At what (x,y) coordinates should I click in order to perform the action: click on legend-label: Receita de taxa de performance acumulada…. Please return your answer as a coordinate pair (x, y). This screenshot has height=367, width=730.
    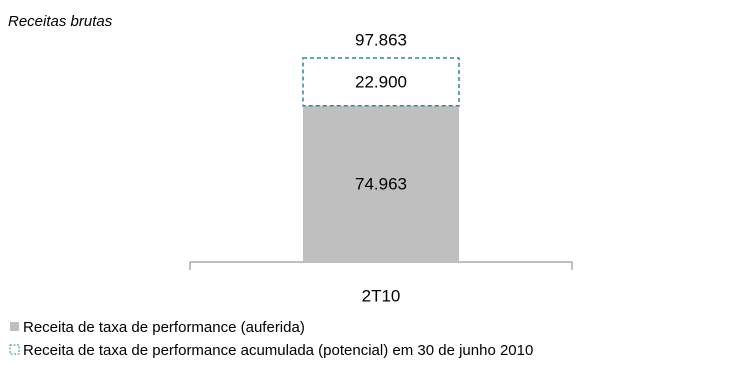
    Looking at the image, I should click on (278, 350).